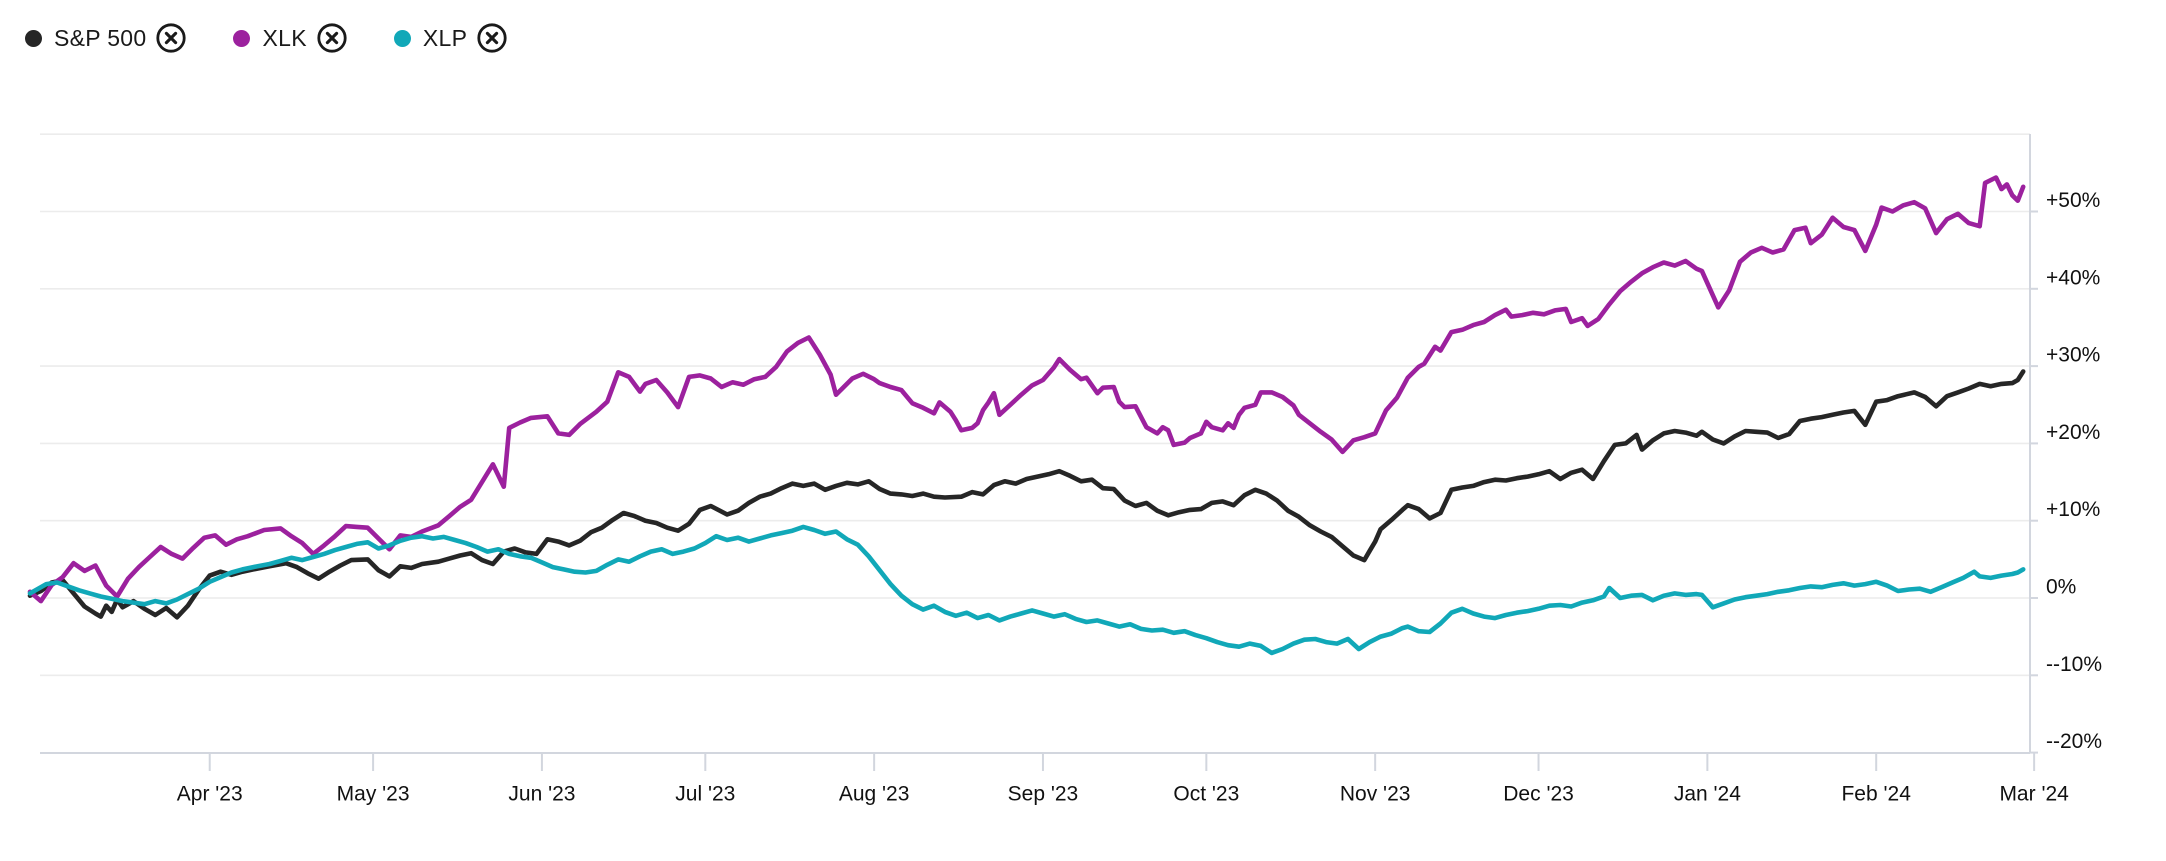 The height and width of the screenshot is (861, 2166). I want to click on legend-item-xlp: XLP, so click(450, 38).